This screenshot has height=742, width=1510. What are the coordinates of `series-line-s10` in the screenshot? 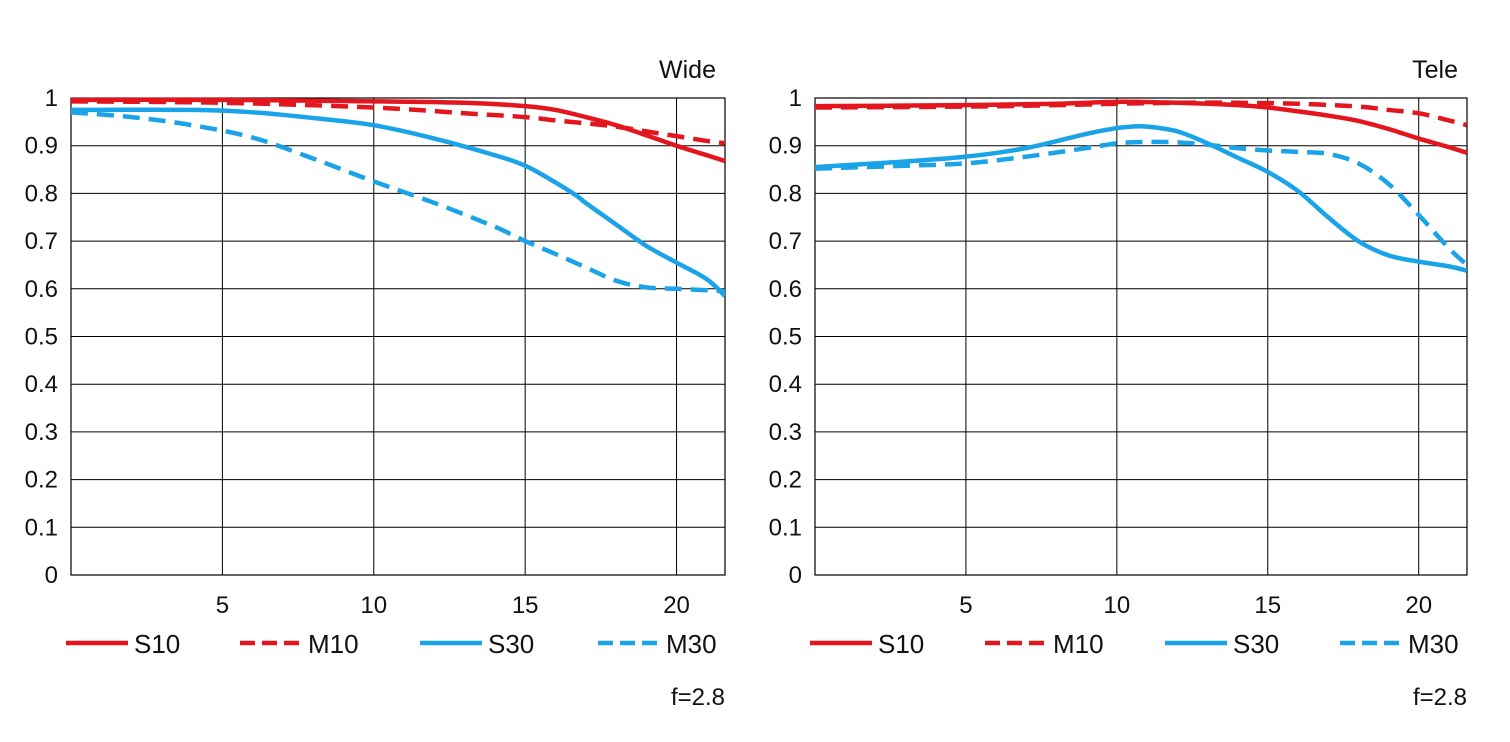 It's located at (398, 130).